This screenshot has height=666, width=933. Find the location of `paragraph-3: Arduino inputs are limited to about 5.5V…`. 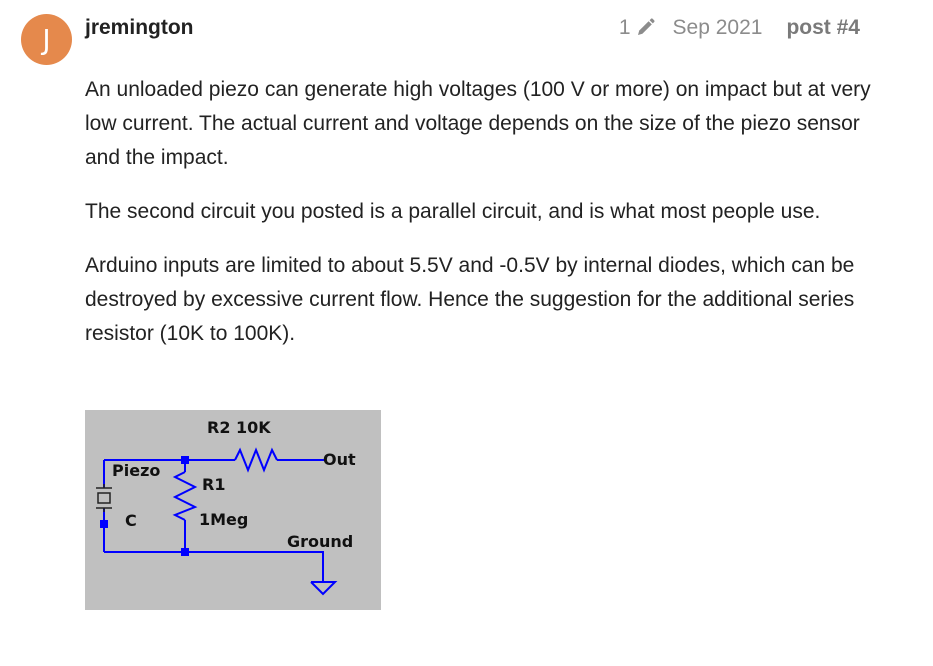

paragraph-3: Arduino inputs are limited to about 5.5V… is located at coordinates (470, 299).